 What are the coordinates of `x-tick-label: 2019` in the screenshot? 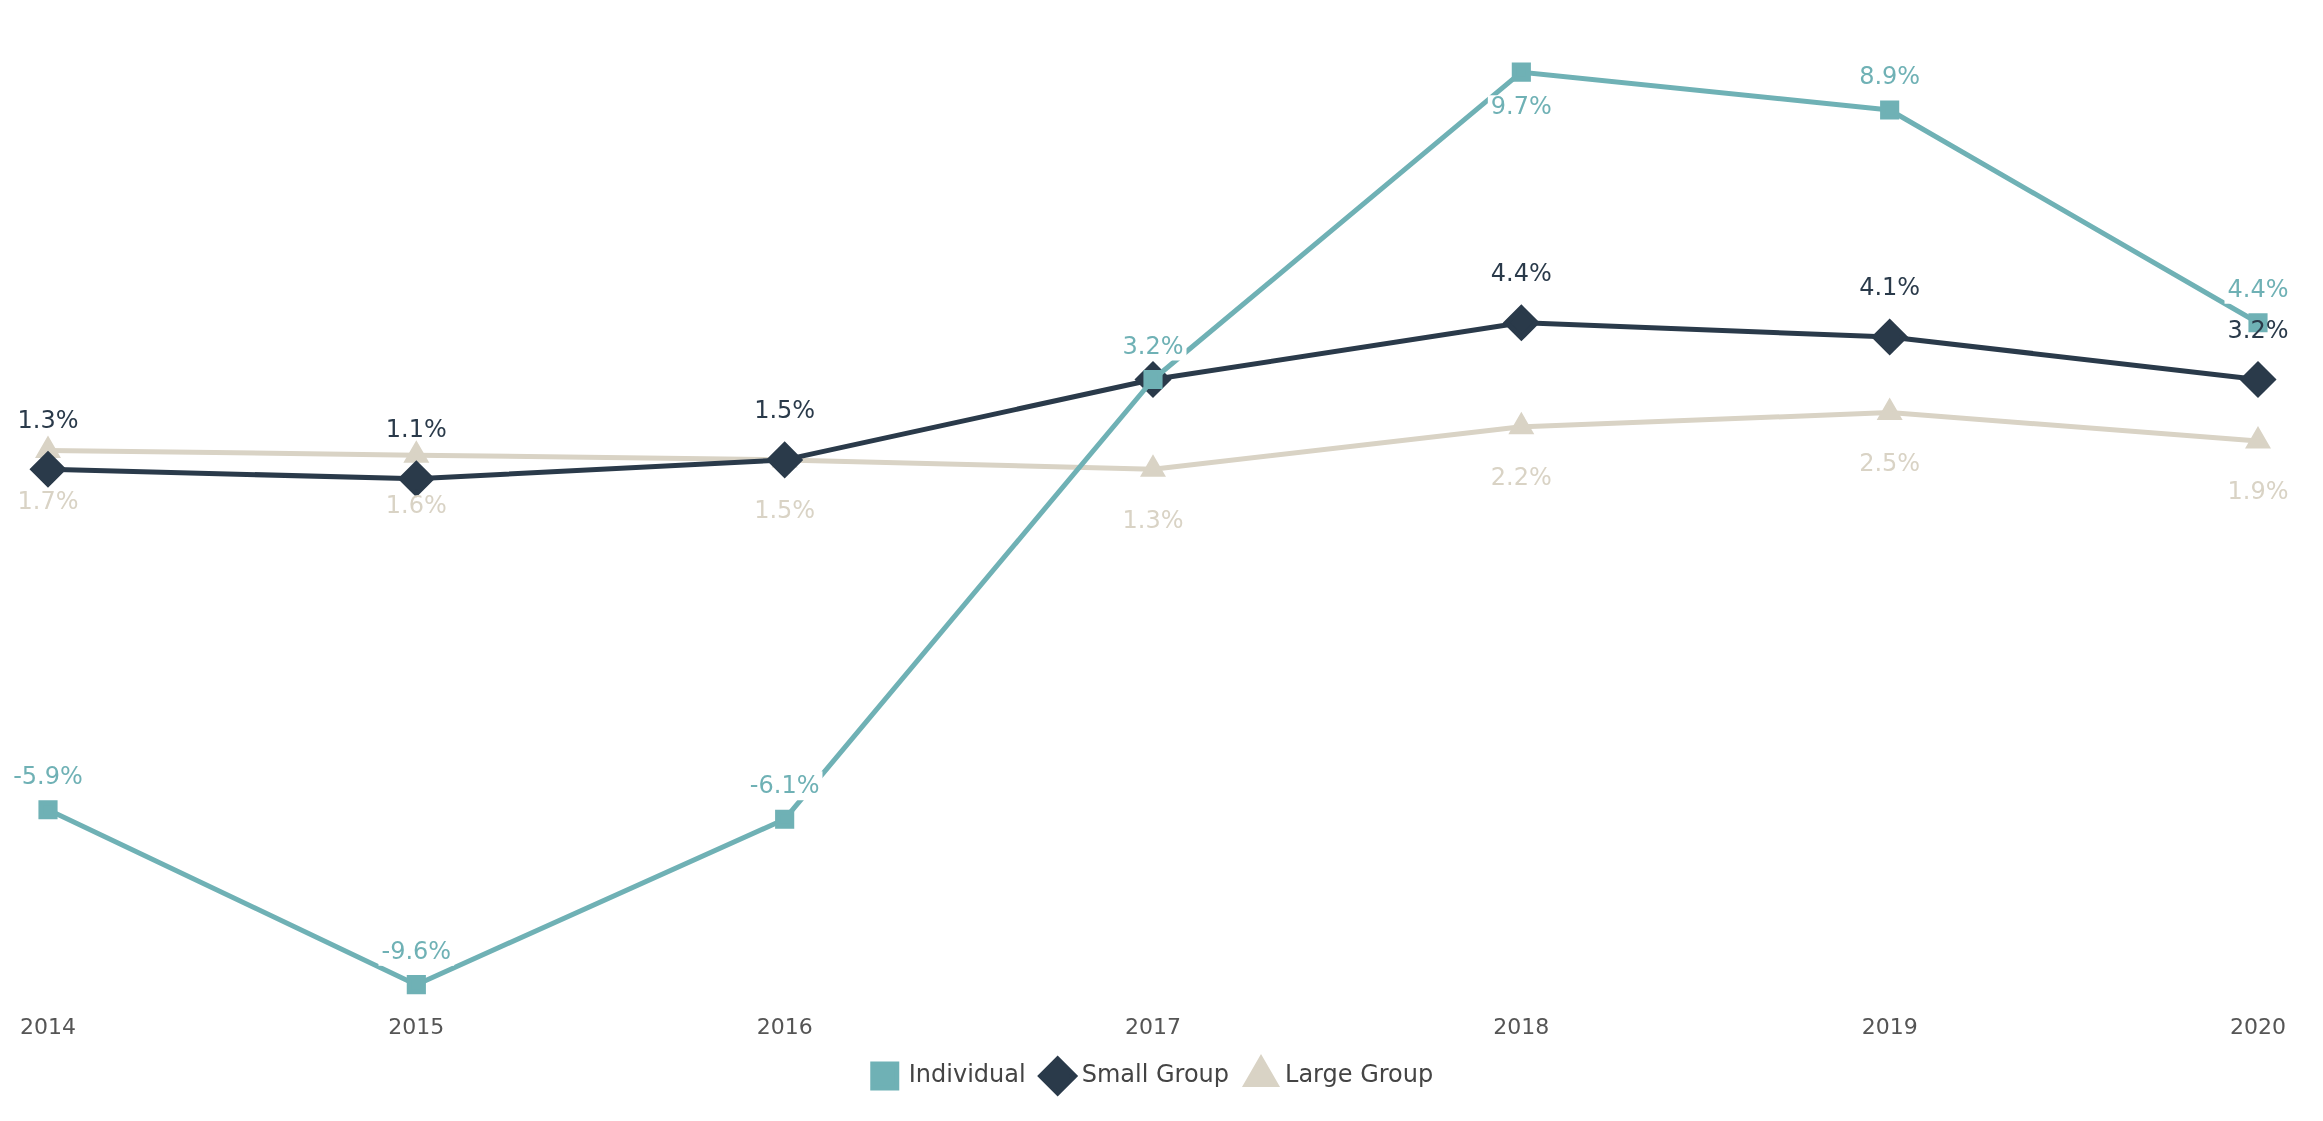 It's located at (1889, 1026).